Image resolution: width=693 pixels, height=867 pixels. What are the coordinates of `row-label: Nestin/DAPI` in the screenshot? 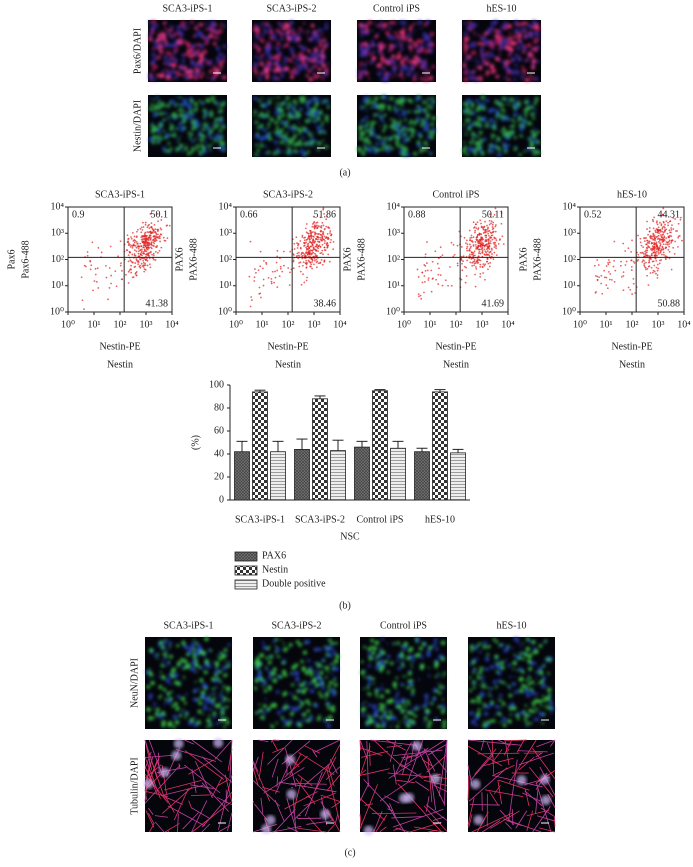 It's located at (137, 126).